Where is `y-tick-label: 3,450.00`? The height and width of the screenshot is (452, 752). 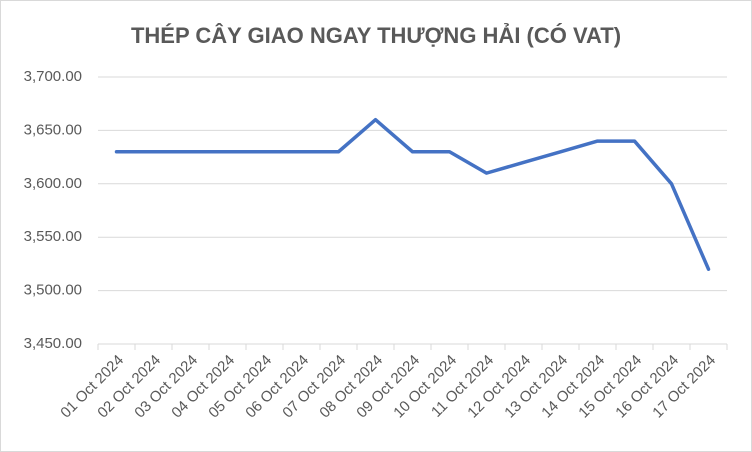 y-tick-label: 3,450.00 is located at coordinates (53, 343).